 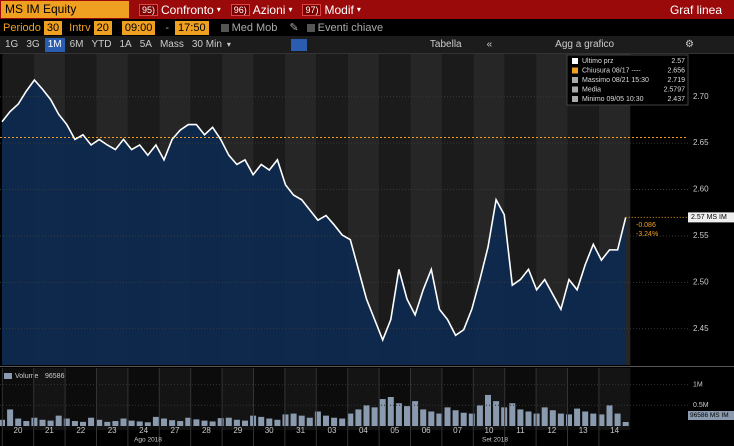 What do you see at coordinates (54, 44) in the screenshot?
I see `range-button: 1M` at bounding box center [54, 44].